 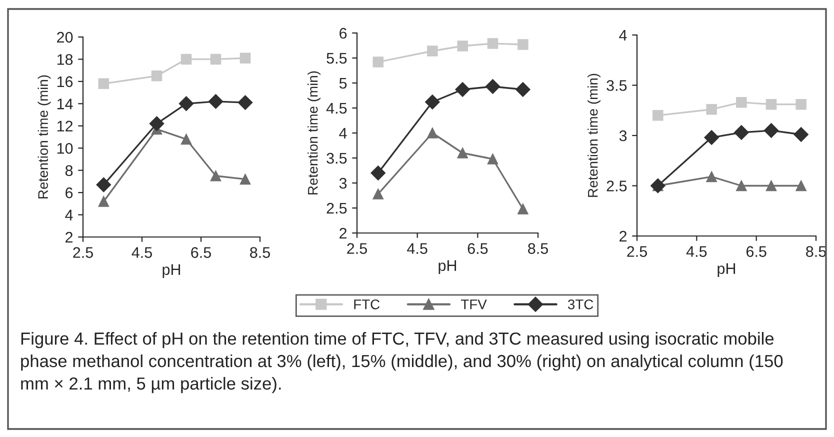 What do you see at coordinates (473, 305) in the screenshot?
I see `legend-label: TFV` at bounding box center [473, 305].